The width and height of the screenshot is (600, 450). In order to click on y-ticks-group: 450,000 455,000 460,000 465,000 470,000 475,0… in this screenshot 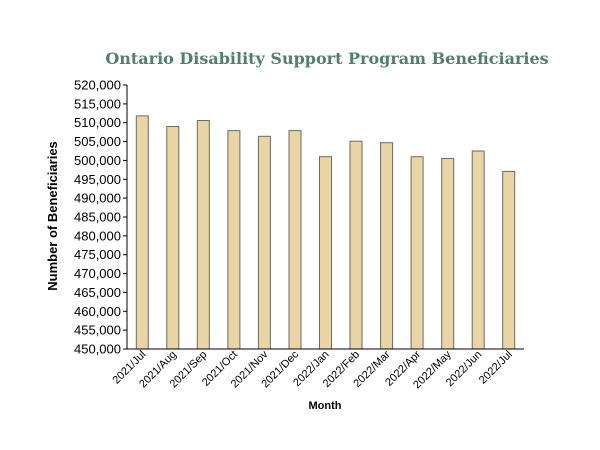, I will do `click(100, 217)`.